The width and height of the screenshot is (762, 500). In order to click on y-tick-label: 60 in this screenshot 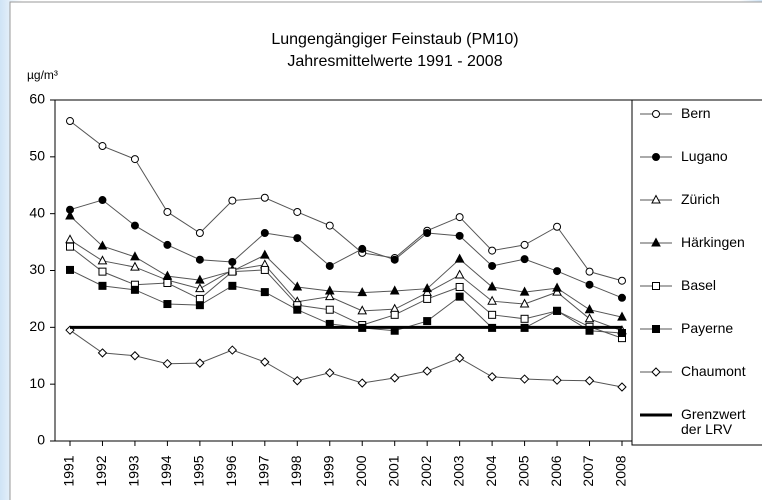, I will do `click(37, 99)`.